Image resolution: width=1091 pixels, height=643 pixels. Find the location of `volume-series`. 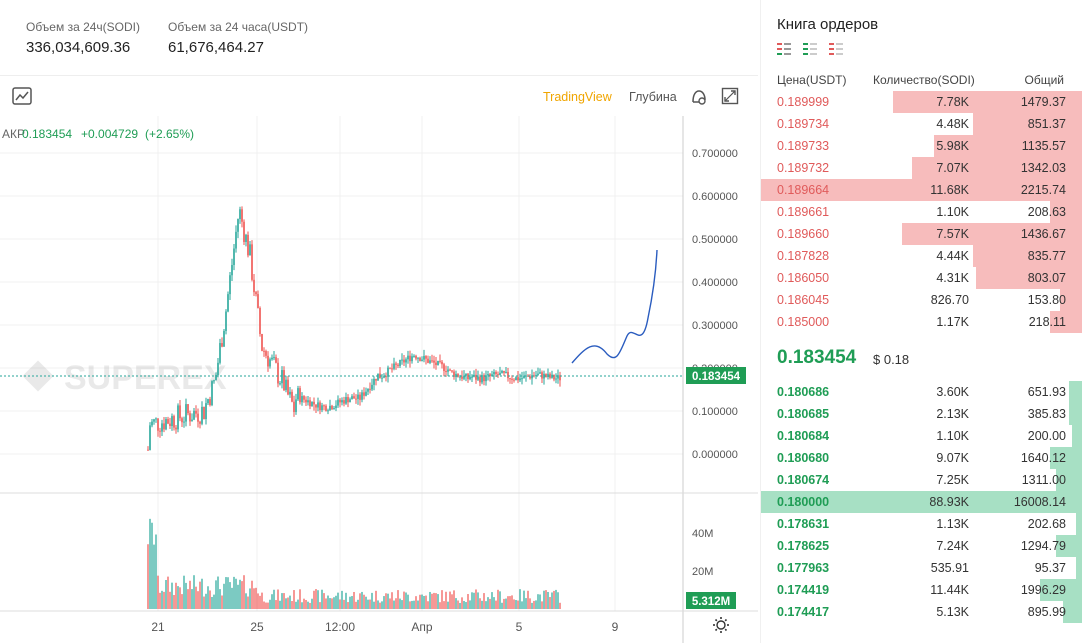

volume-series is located at coordinates (354, 563).